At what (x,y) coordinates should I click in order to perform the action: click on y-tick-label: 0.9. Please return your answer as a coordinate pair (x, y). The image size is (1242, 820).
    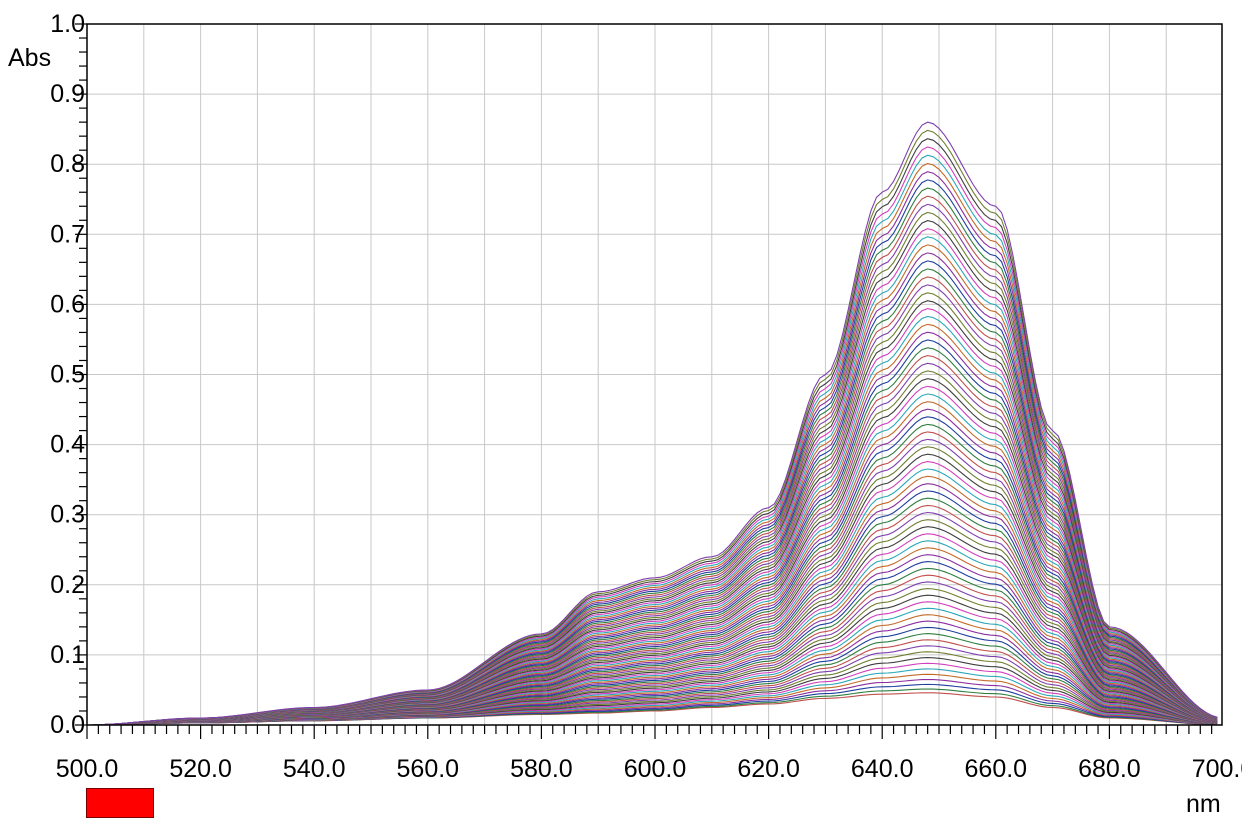
    Looking at the image, I should click on (67, 94).